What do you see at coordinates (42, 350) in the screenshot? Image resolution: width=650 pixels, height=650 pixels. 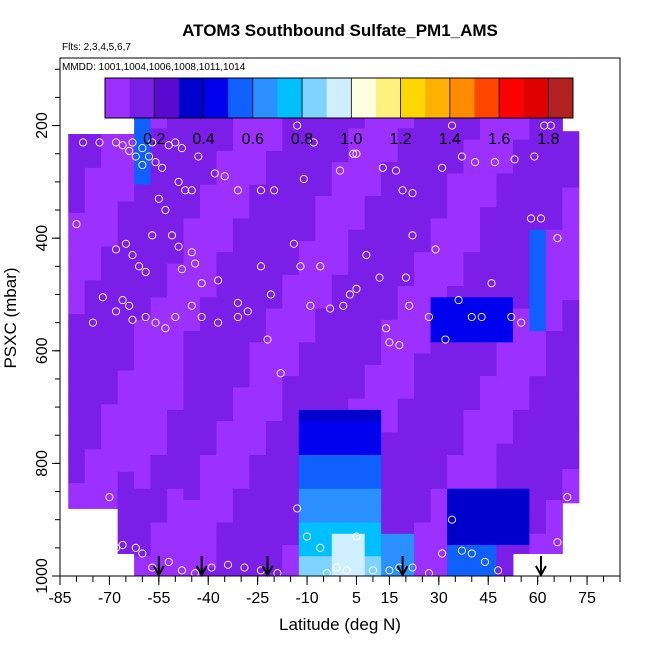 I see `y-tick-label: 600` at bounding box center [42, 350].